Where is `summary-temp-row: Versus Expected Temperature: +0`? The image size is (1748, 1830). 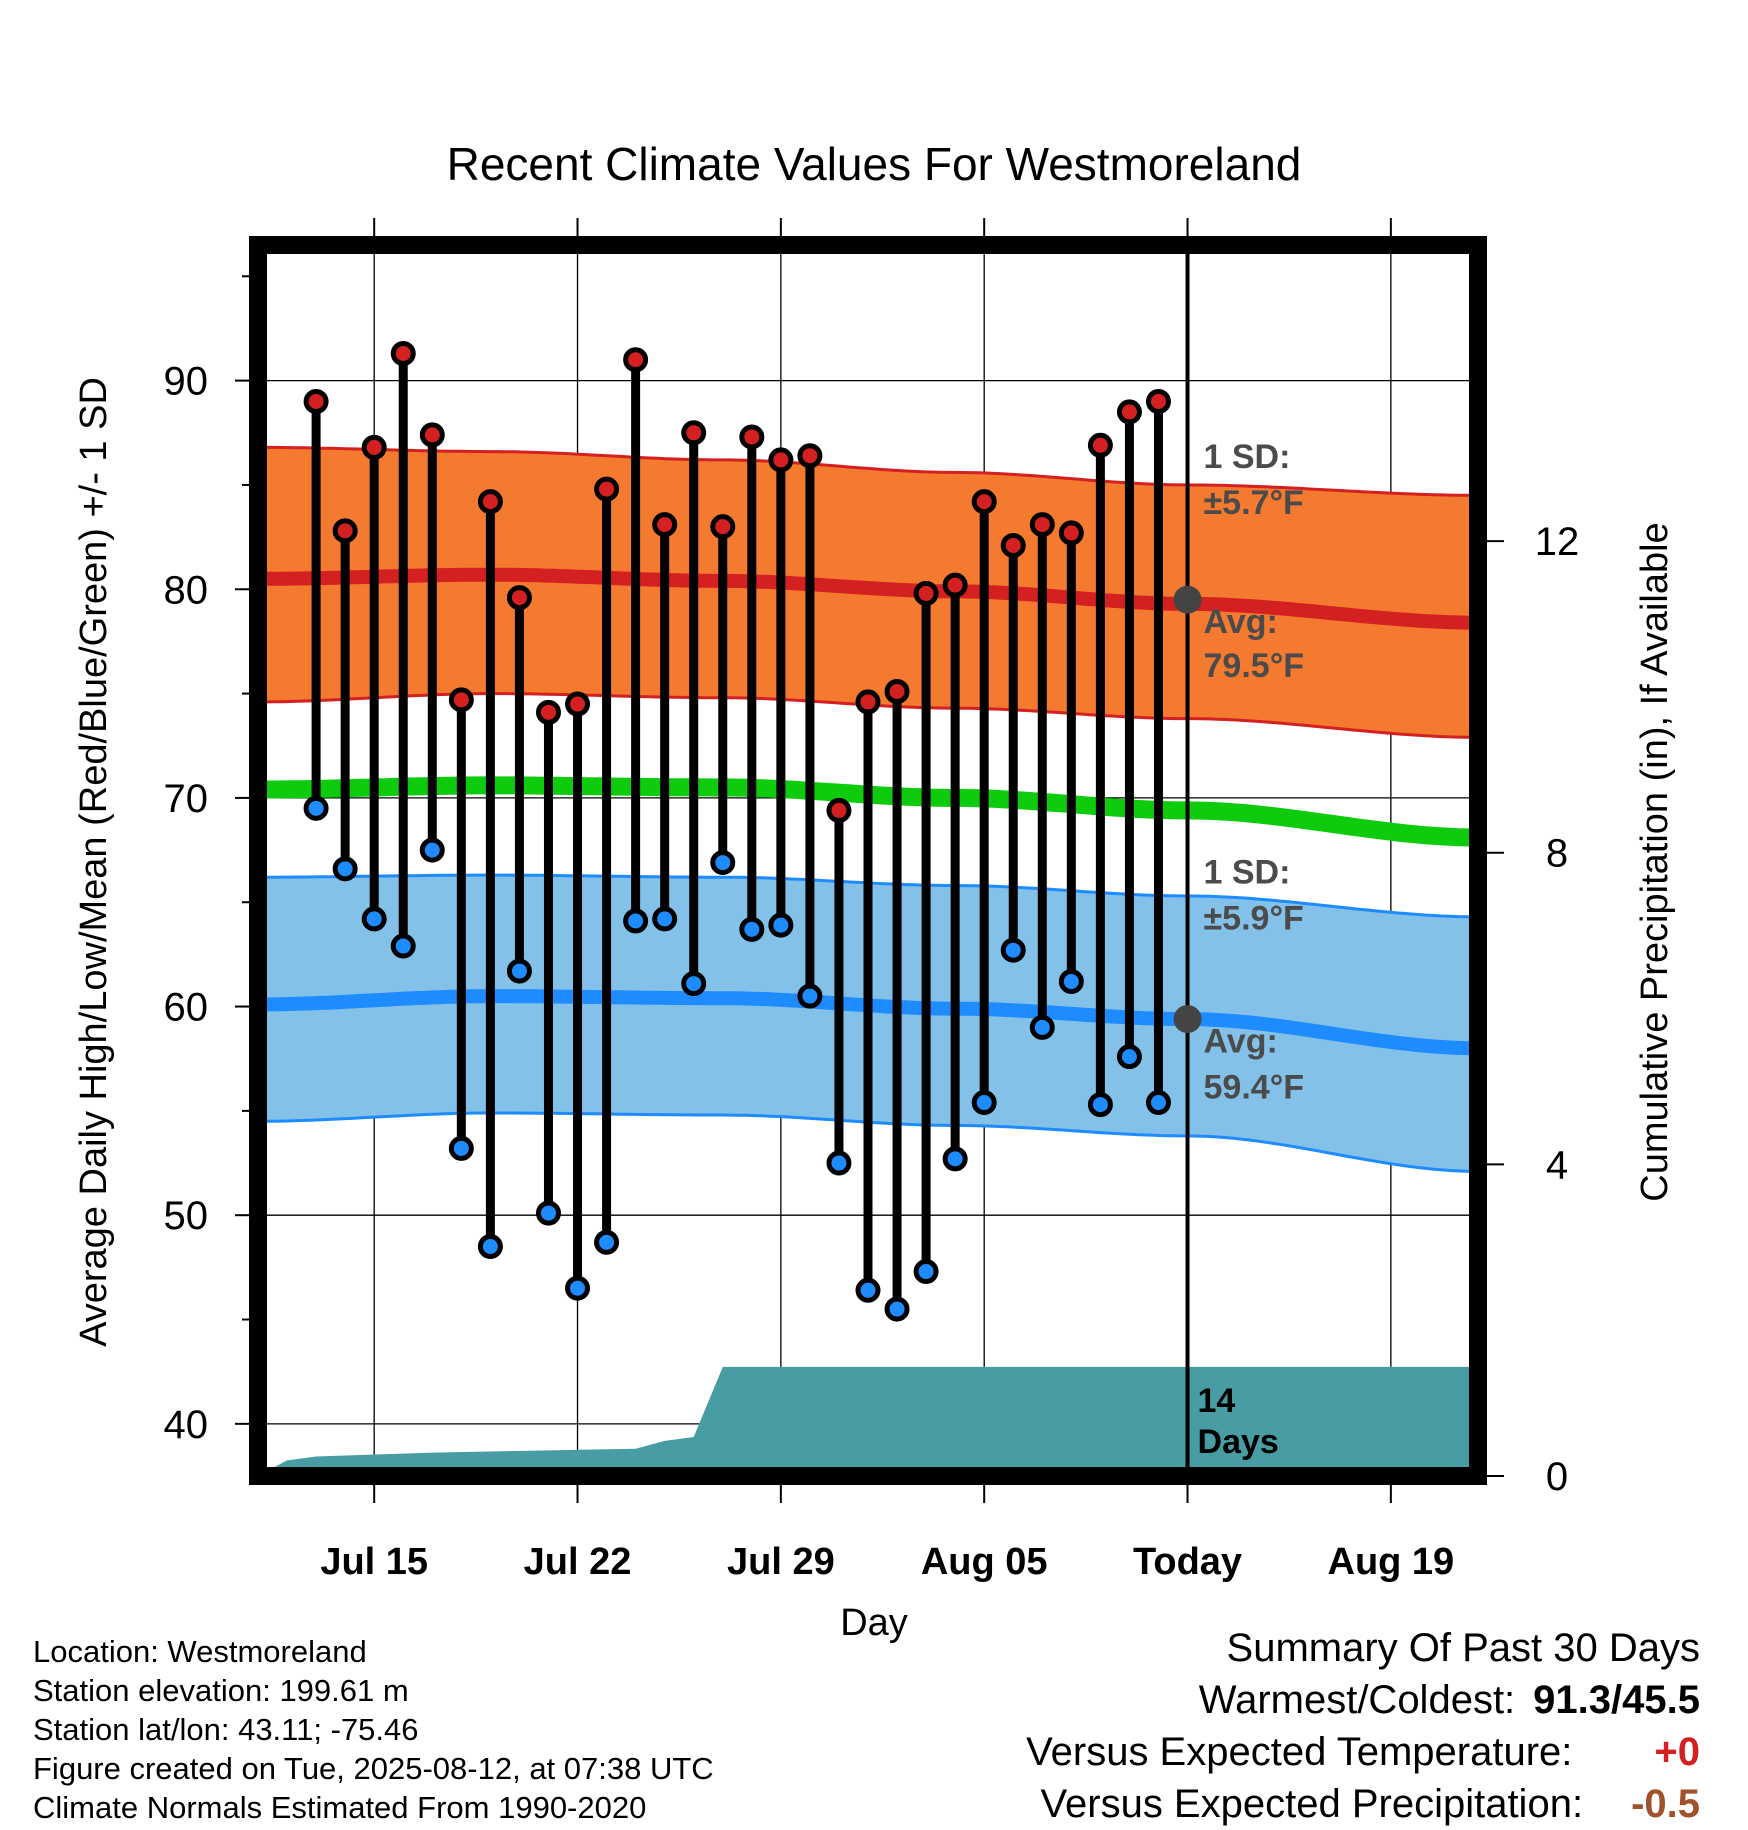
summary-temp-row: Versus Expected Temperature: +0 is located at coordinates (1363, 1752).